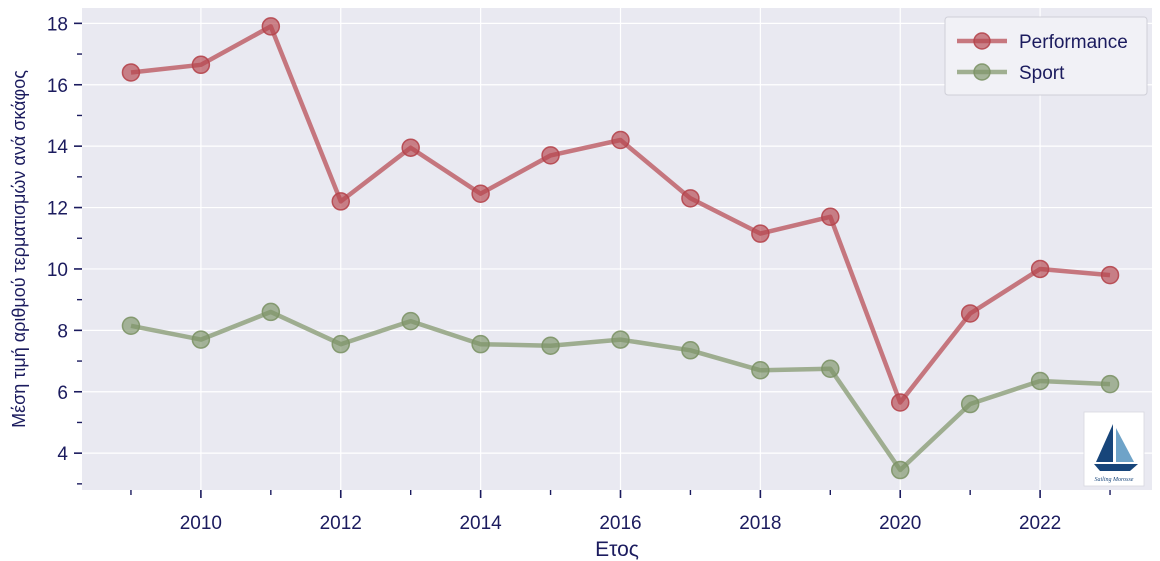 Image resolution: width=1160 pixels, height=561 pixels. I want to click on y-tick-label: 4, so click(62, 454).